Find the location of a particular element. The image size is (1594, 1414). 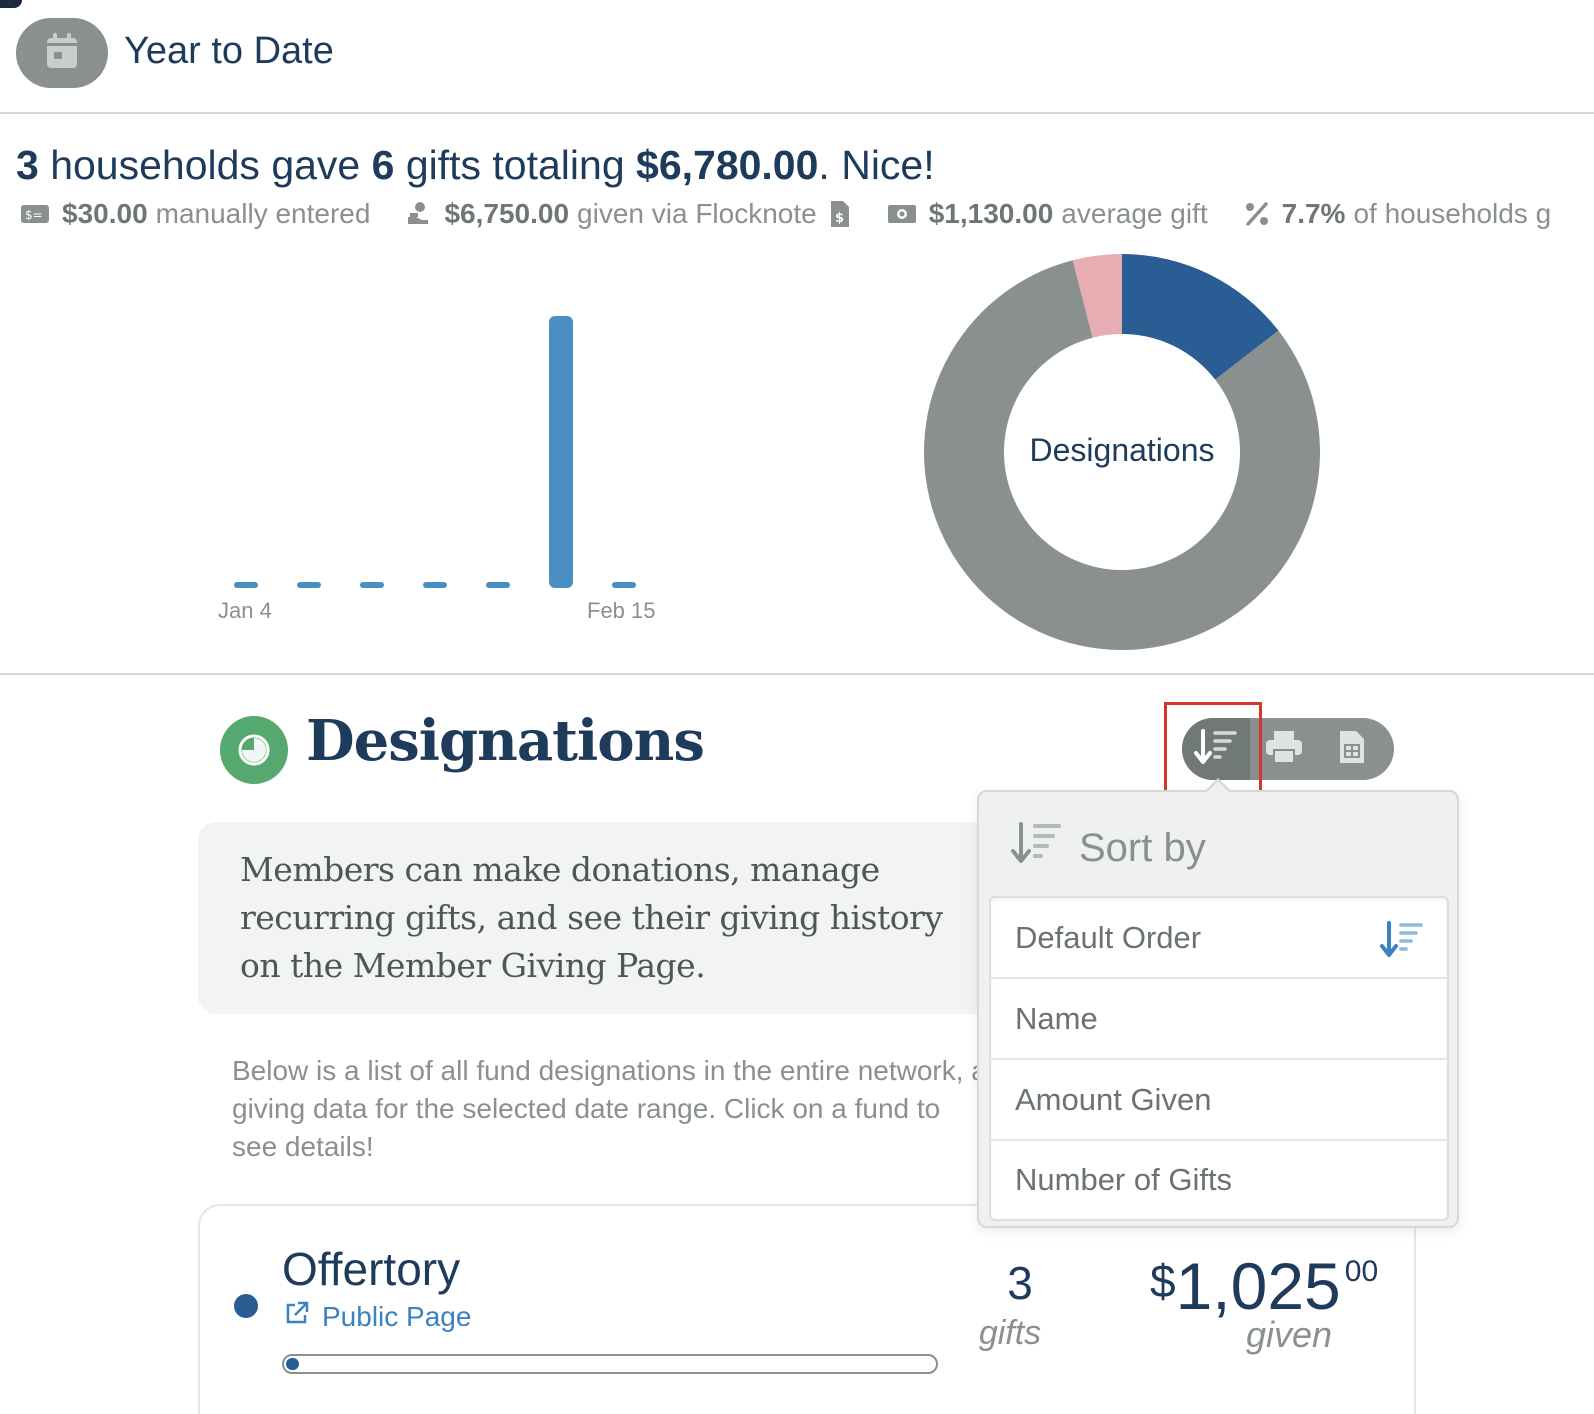

summary-text-1: households gave is located at coordinates (205, 165).